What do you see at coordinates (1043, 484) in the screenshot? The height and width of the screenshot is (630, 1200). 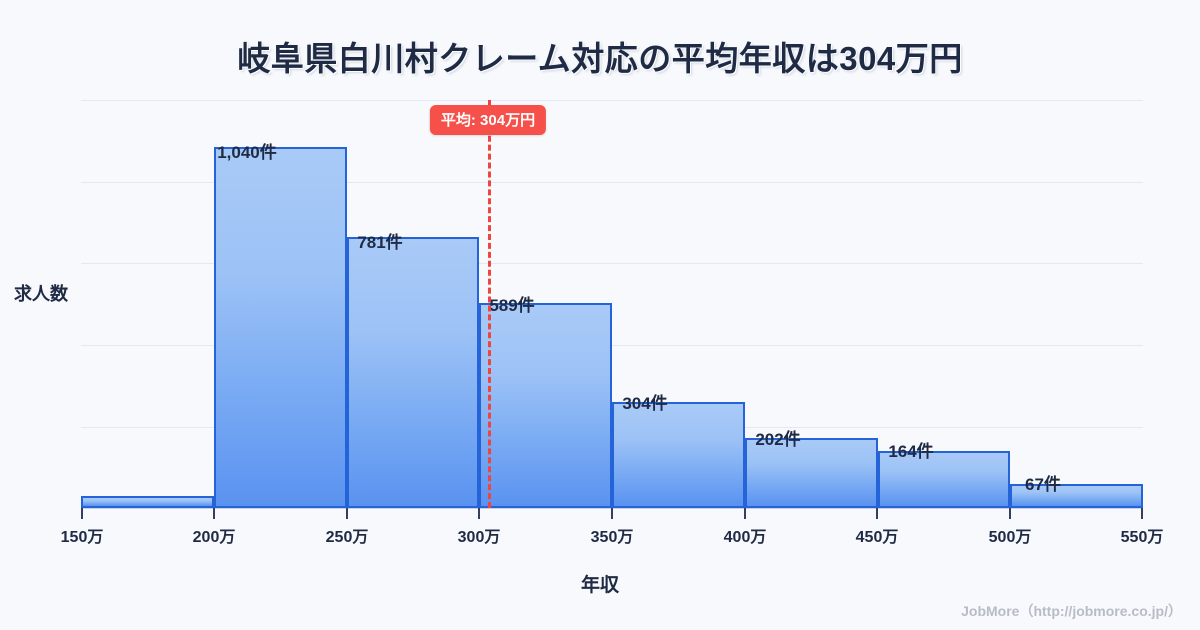 I see `bar-value-label: 67件` at bounding box center [1043, 484].